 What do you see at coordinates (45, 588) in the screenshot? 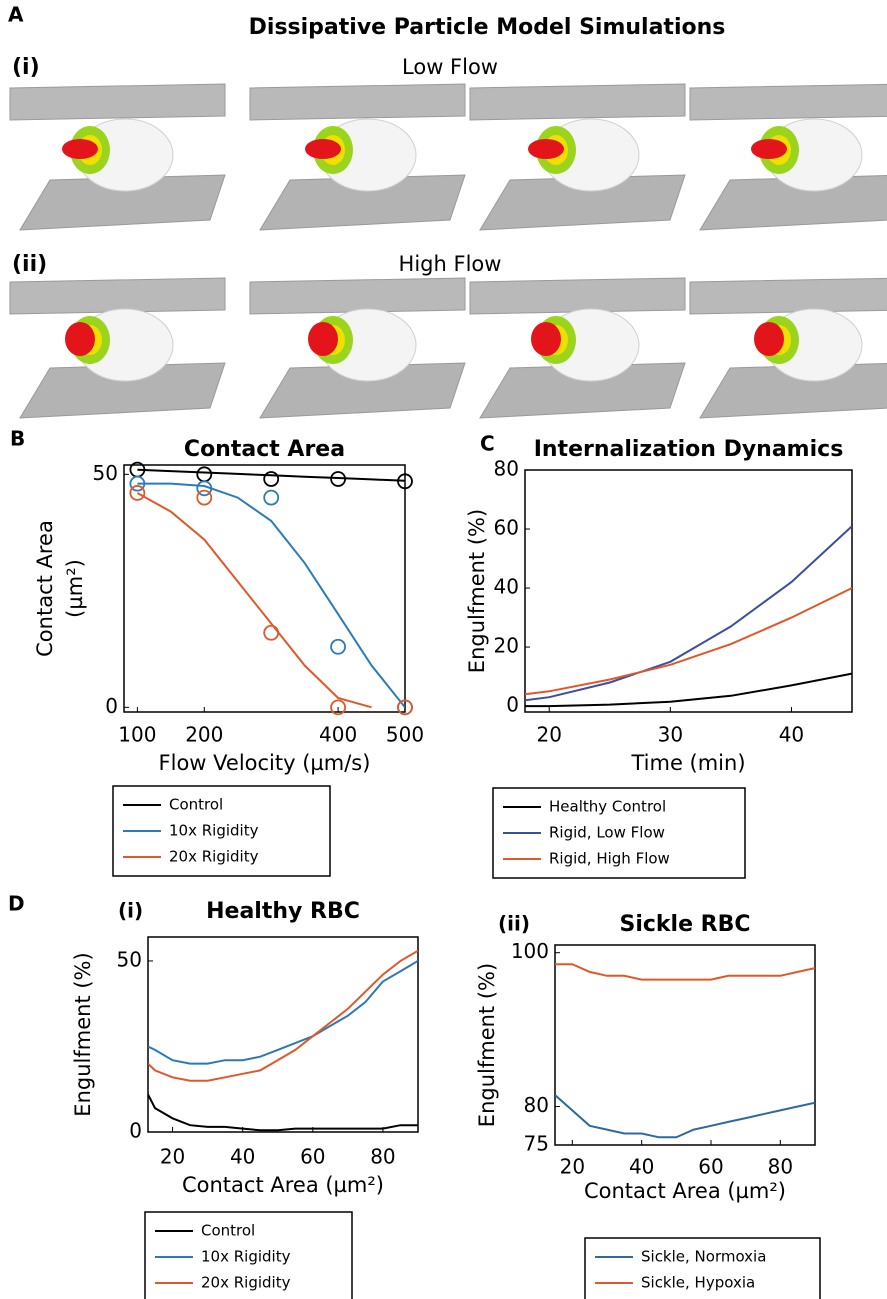
I see `y-axis-label: Contact Area` at bounding box center [45, 588].